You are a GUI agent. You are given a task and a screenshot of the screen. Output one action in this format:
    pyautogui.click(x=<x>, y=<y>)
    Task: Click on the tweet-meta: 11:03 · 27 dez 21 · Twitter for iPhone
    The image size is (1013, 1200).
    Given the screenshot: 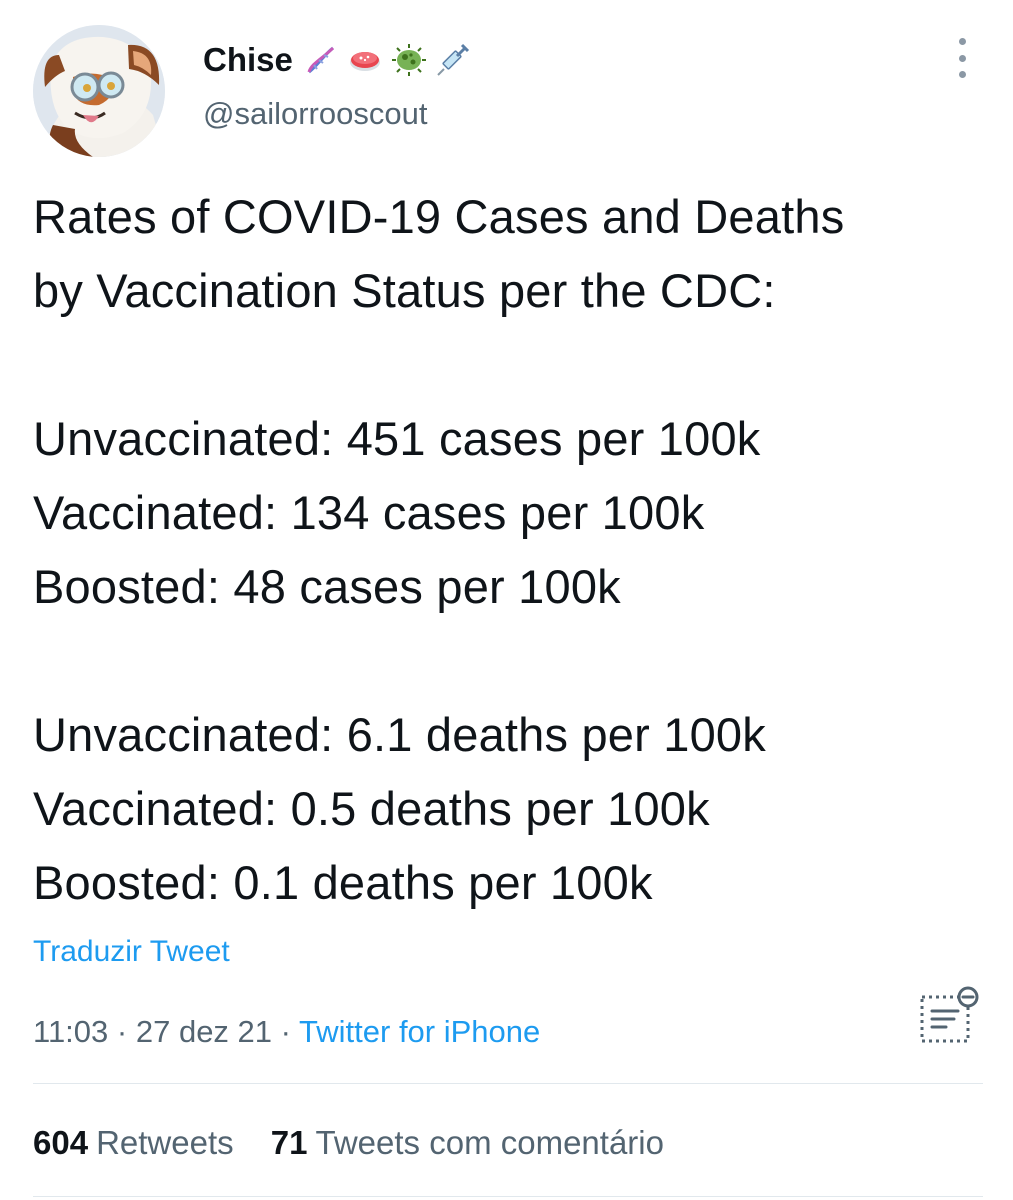 What is the action you would take?
    pyautogui.click(x=286, y=1032)
    